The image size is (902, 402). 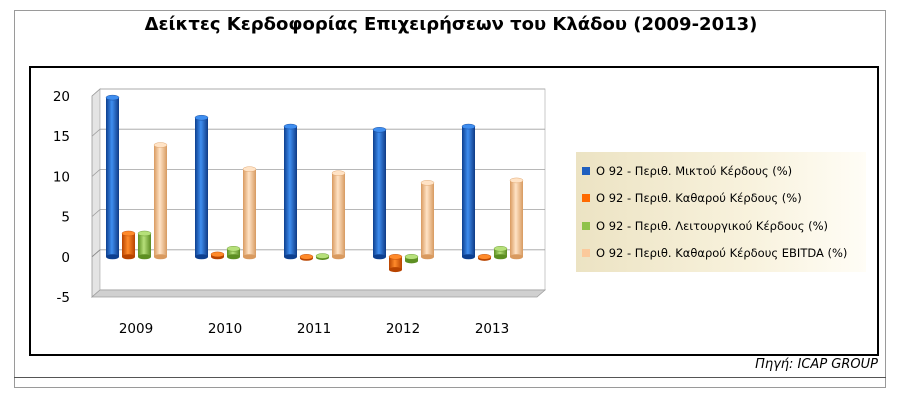 What do you see at coordinates (816, 364) in the screenshot?
I see `source-note: Πηγή: ICAP GROUP` at bounding box center [816, 364].